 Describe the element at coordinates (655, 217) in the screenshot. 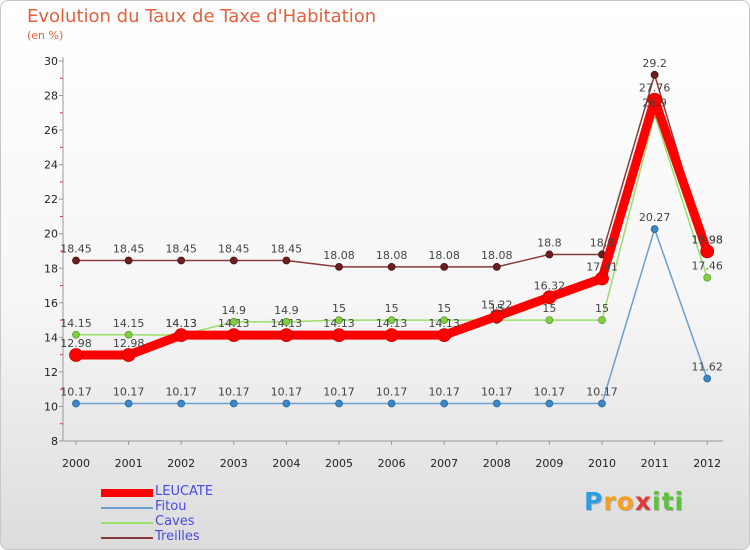

I see `data-label-fitou: 20.27` at that location.